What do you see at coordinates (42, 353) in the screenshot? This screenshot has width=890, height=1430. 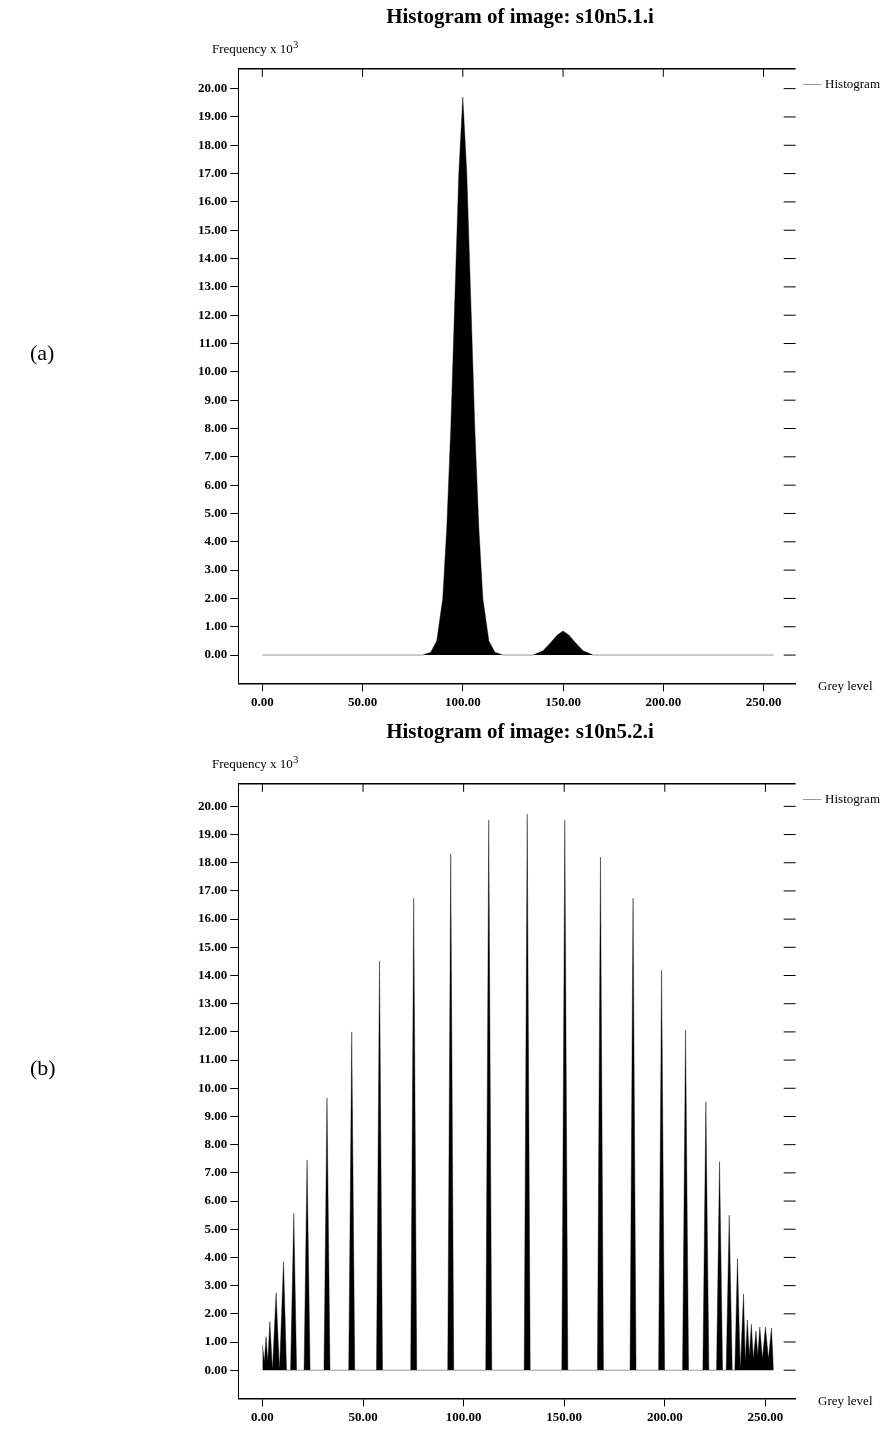 I see `text: (a)` at bounding box center [42, 353].